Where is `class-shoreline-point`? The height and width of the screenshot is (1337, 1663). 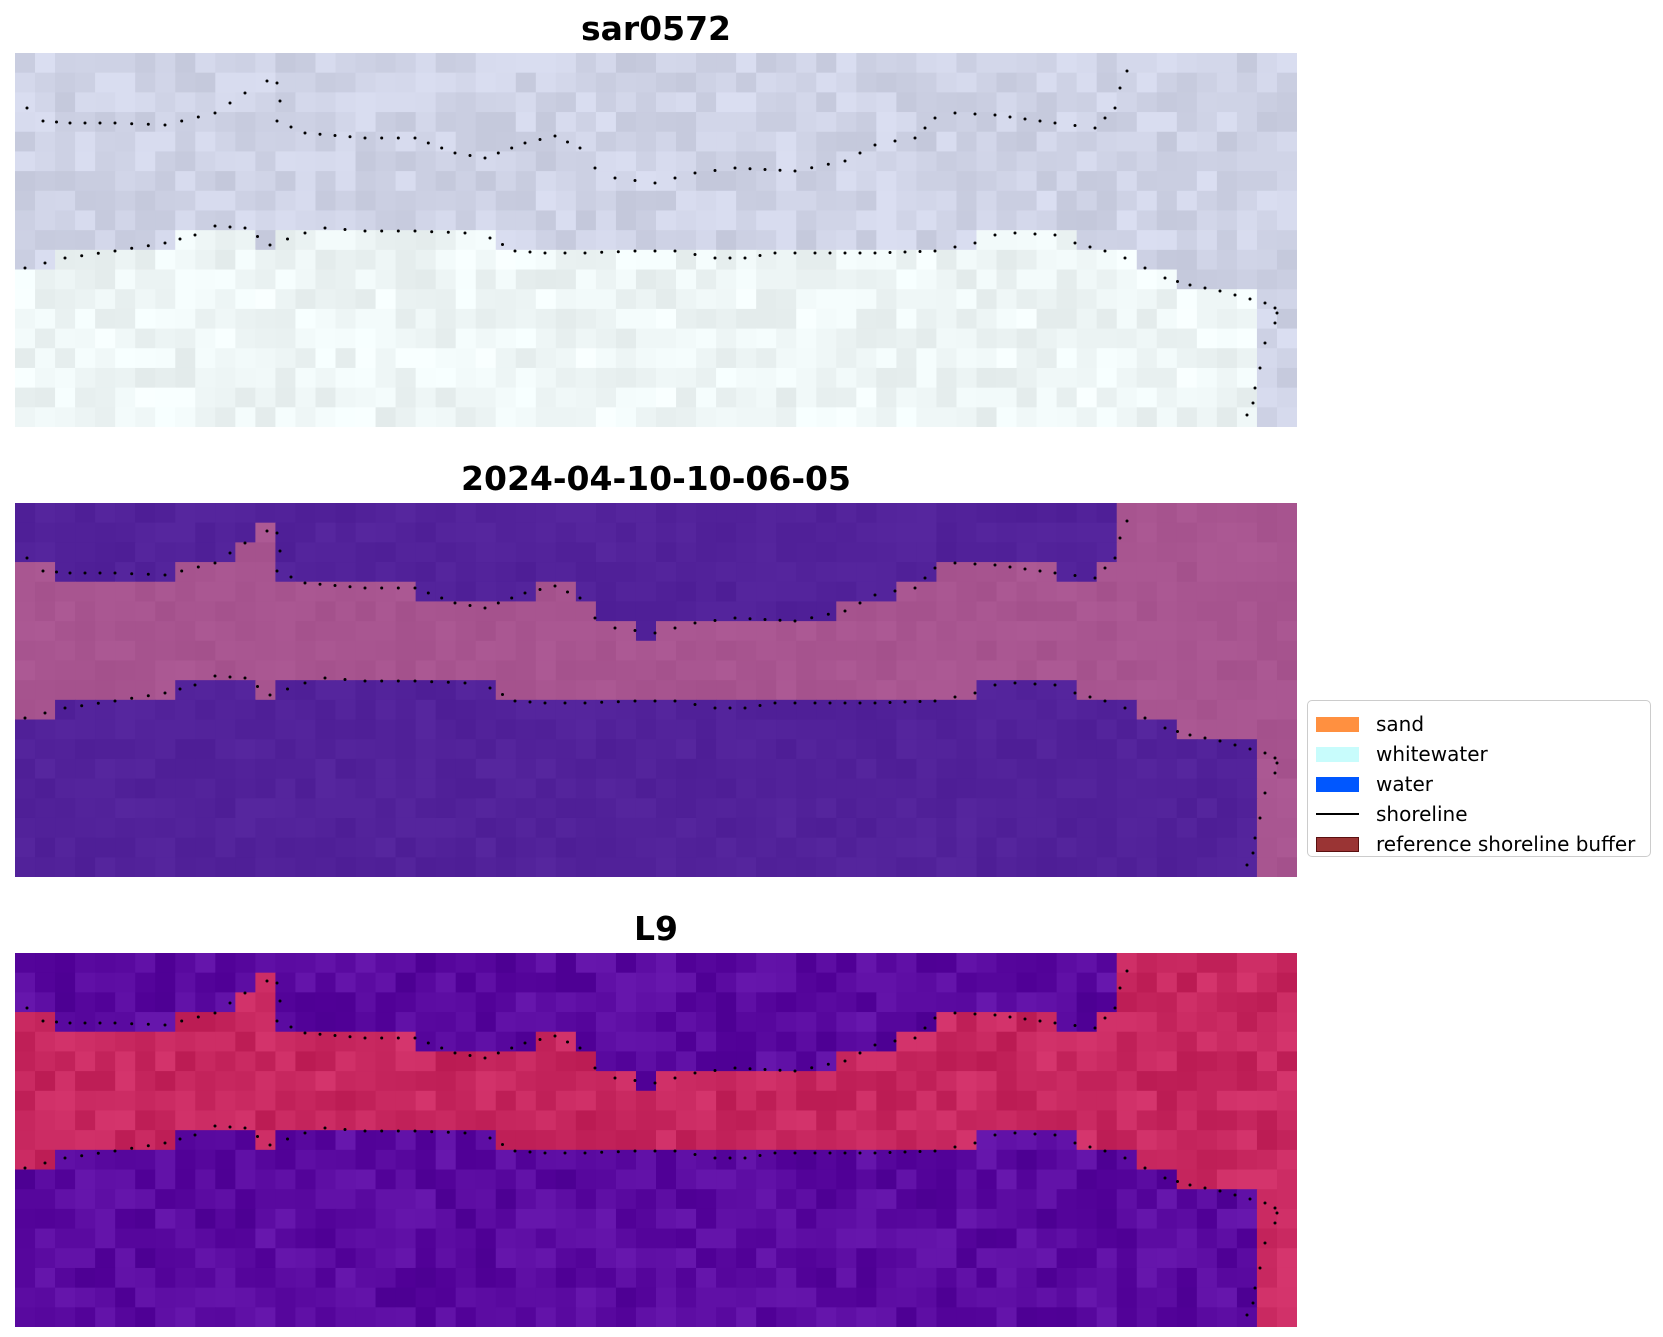 class-shoreline-point is located at coordinates (780, 620).